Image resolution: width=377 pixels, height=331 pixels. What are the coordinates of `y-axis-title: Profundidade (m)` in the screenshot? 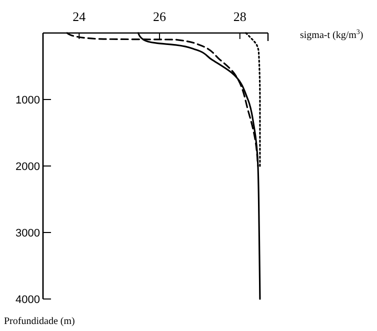 It's located at (39, 321).